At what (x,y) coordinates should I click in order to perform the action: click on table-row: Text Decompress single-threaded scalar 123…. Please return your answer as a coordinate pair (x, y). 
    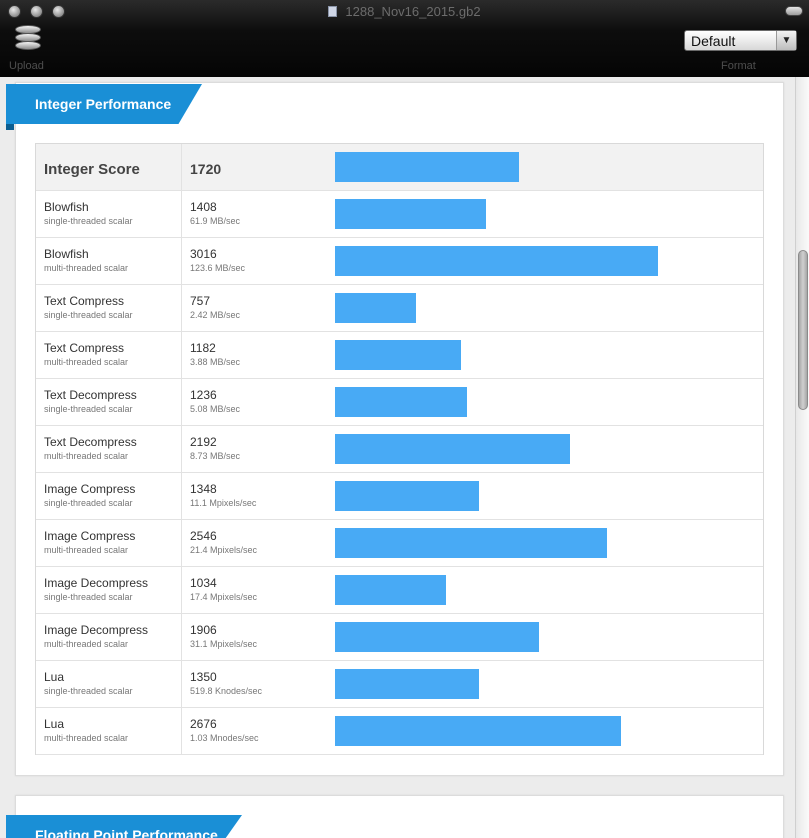
    Looking at the image, I should click on (399, 402).